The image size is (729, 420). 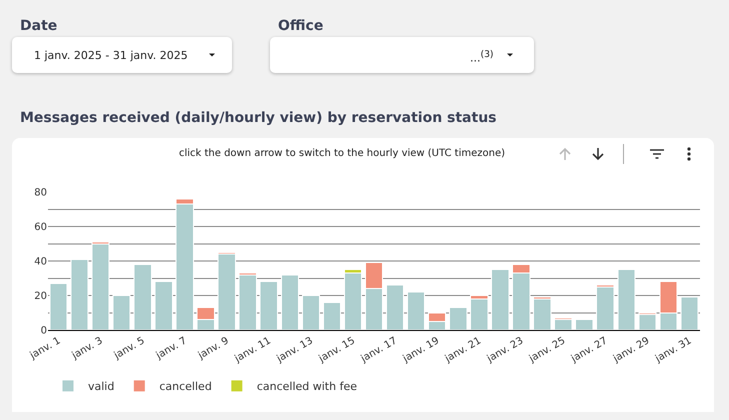 What do you see at coordinates (631, 350) in the screenshot?
I see `x-tick-label: janv. 29` at bounding box center [631, 350].